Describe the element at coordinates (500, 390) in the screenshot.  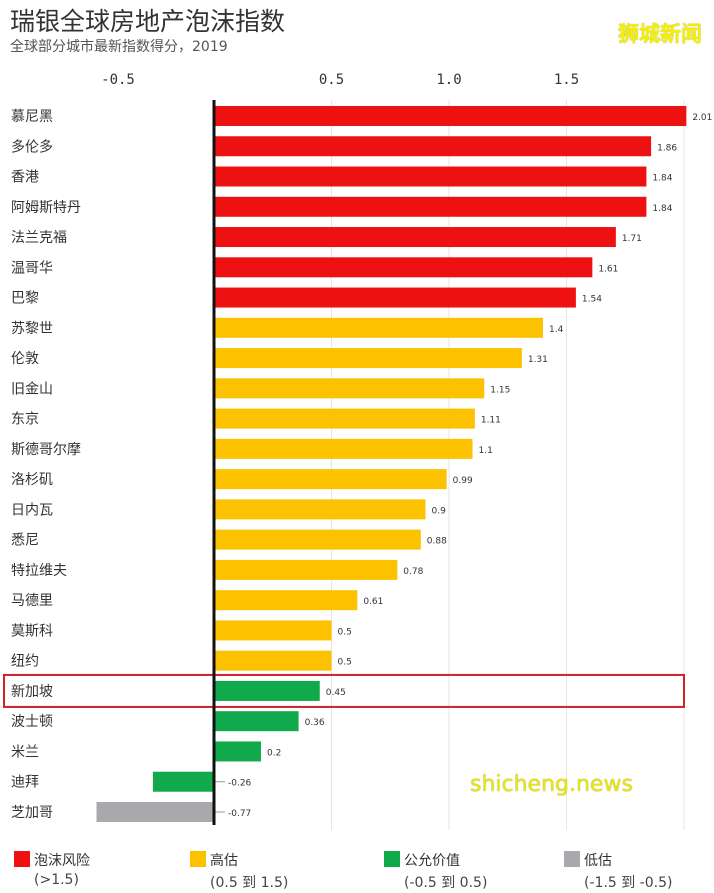
I see `value-label: 1.15` at that location.